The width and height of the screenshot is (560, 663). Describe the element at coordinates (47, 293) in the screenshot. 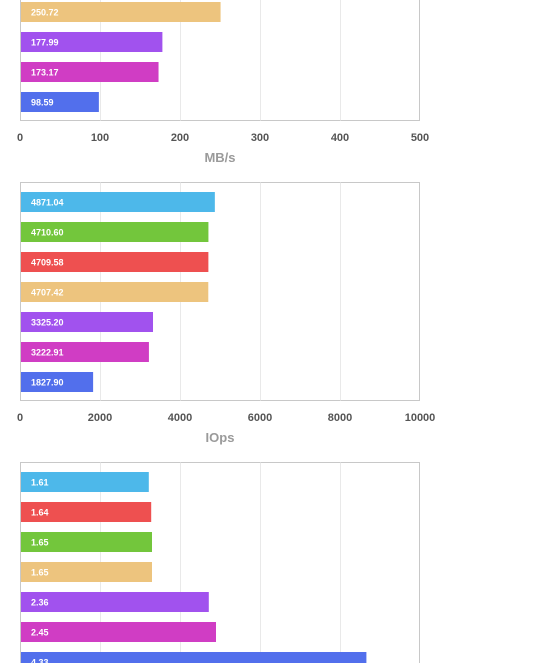

I see `bar-value-label: 4707.42` at that location.